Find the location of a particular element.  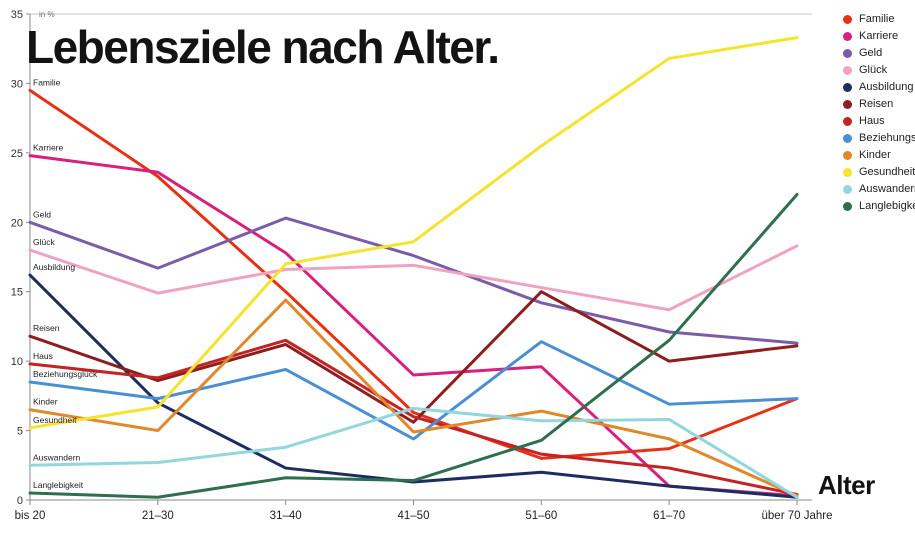

legend-label: Karriere is located at coordinates (879, 36).